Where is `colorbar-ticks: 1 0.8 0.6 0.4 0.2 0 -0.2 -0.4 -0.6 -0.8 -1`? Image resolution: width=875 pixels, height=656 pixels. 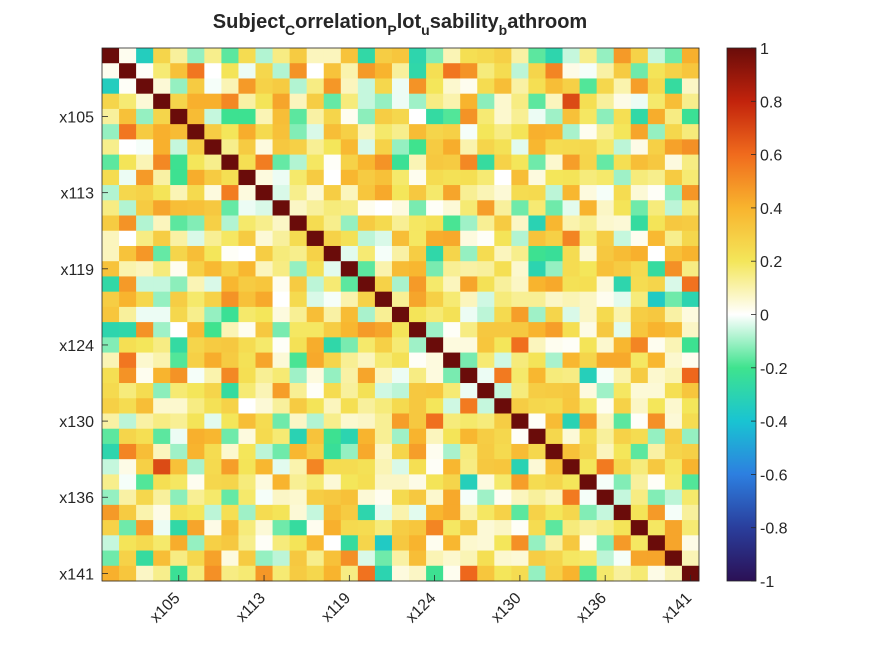
colorbar-ticks: 1 0.8 0.6 0.4 0.2 0 -0.2 -0.4 -0.6 -0.8 -1 is located at coordinates (769, 316).